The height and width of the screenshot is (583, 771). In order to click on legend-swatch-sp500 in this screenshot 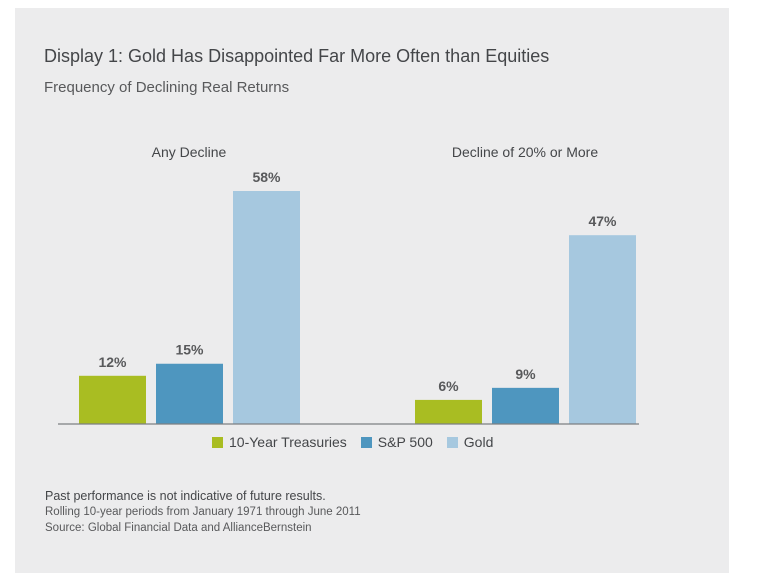, I will do `click(366, 442)`.